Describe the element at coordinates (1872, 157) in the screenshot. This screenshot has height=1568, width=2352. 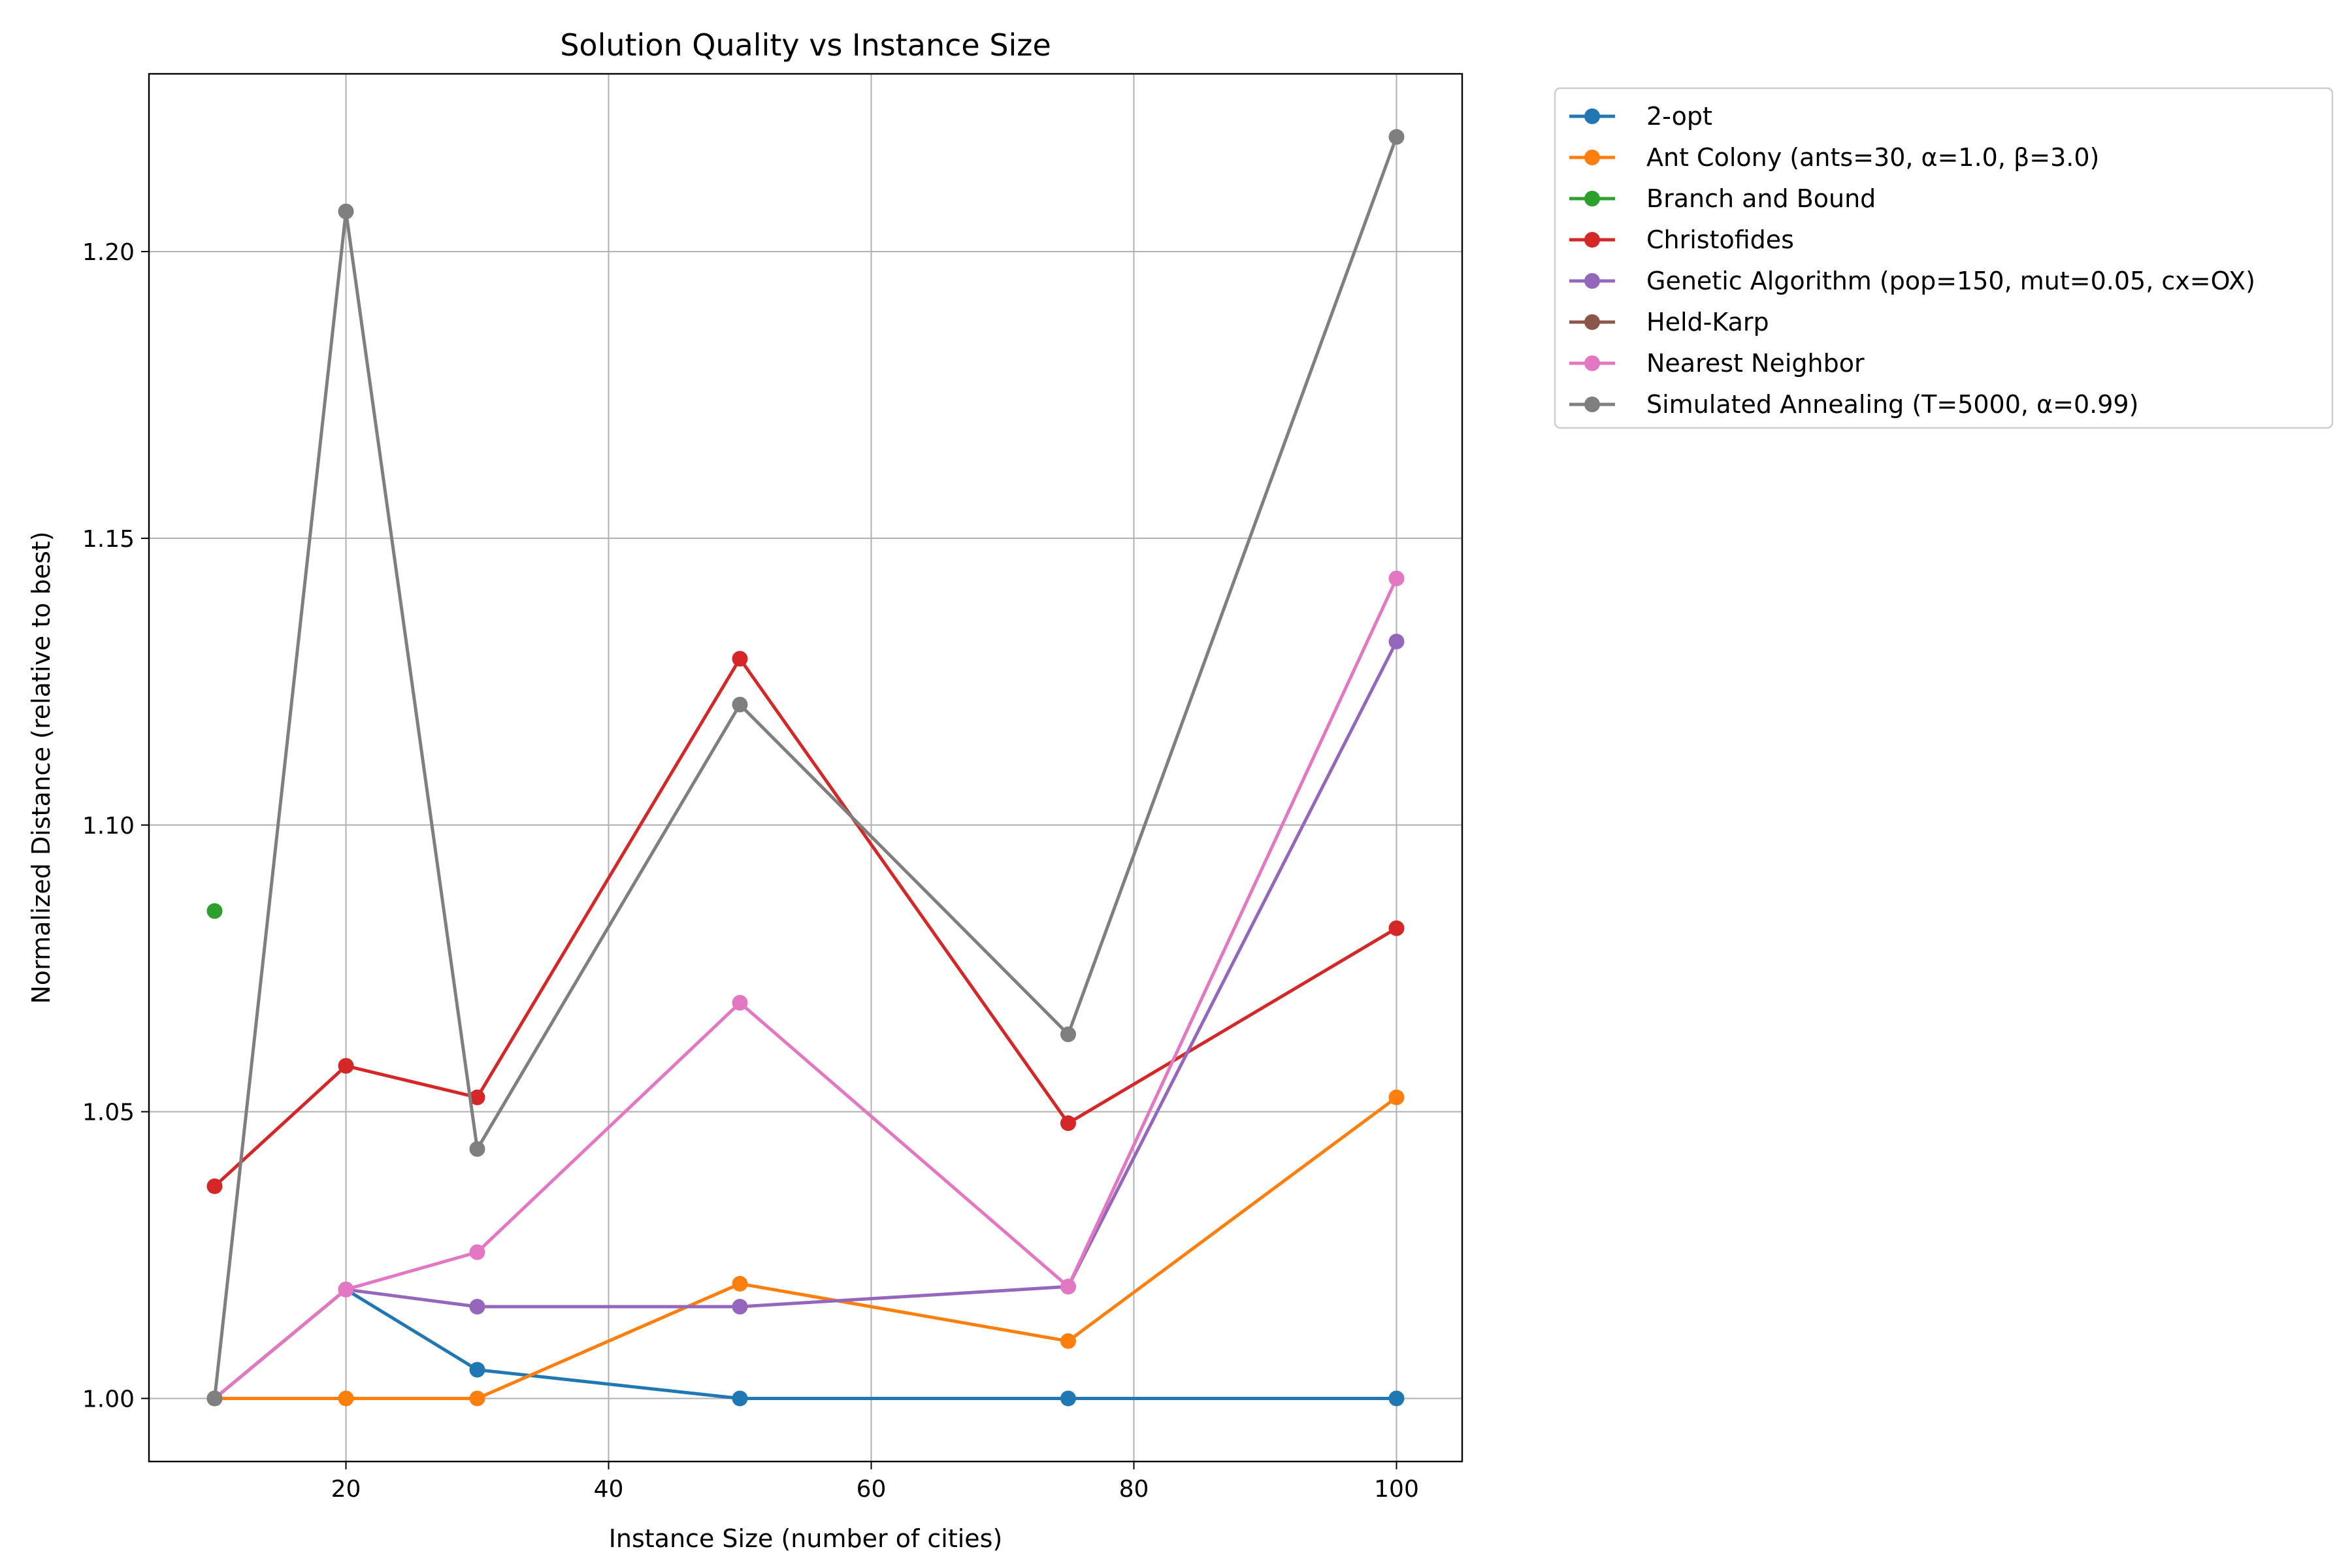
I see `legend-label: Ant Colony (ants=30, α=1.0, β=3.0)` at that location.